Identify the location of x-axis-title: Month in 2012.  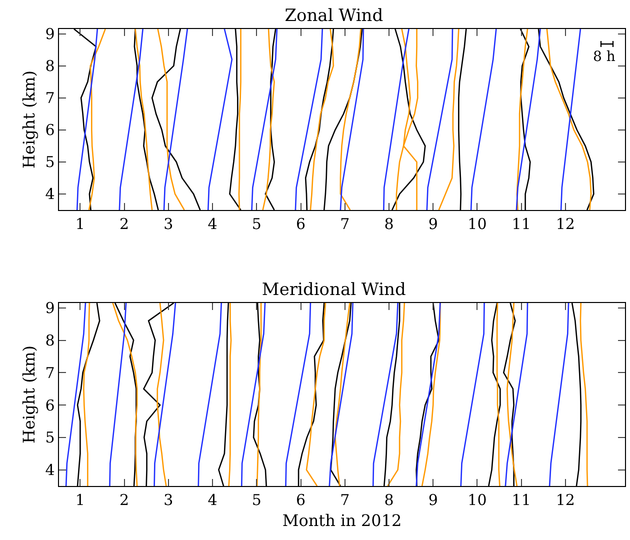
(342, 520).